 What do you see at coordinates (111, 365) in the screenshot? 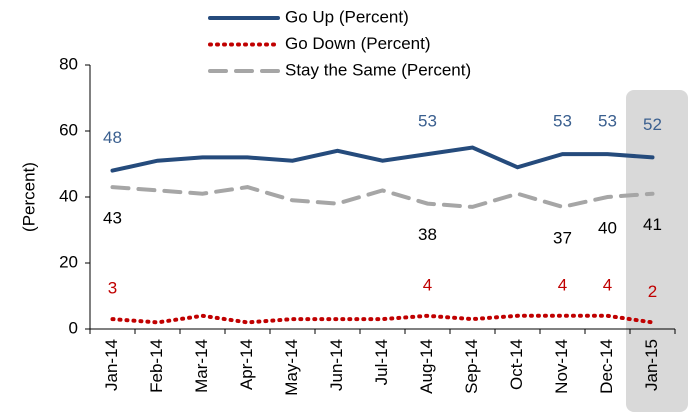
I see `x-tick-label: Jan-14` at bounding box center [111, 365].